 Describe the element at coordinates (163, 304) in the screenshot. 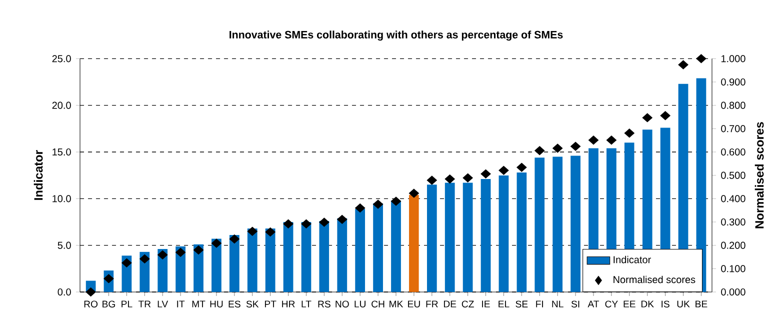

I see `x-tick-label: LV` at that location.